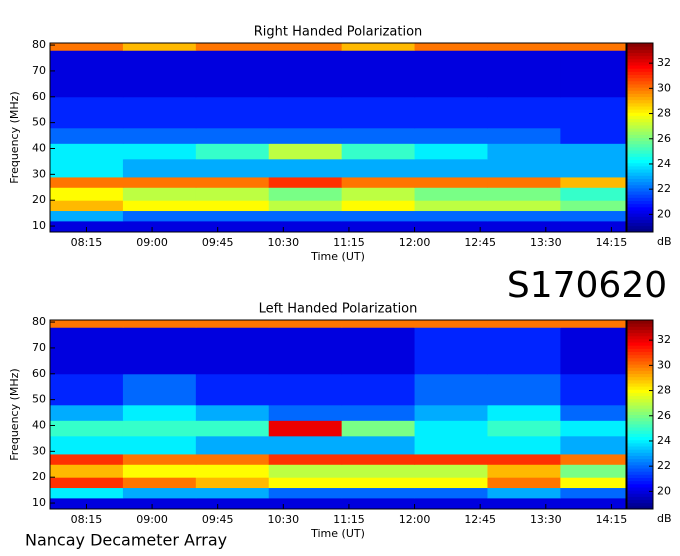 Image resolution: width=680 pixels, height=556 pixels. I want to click on colorbar-frame, so click(640, 414).